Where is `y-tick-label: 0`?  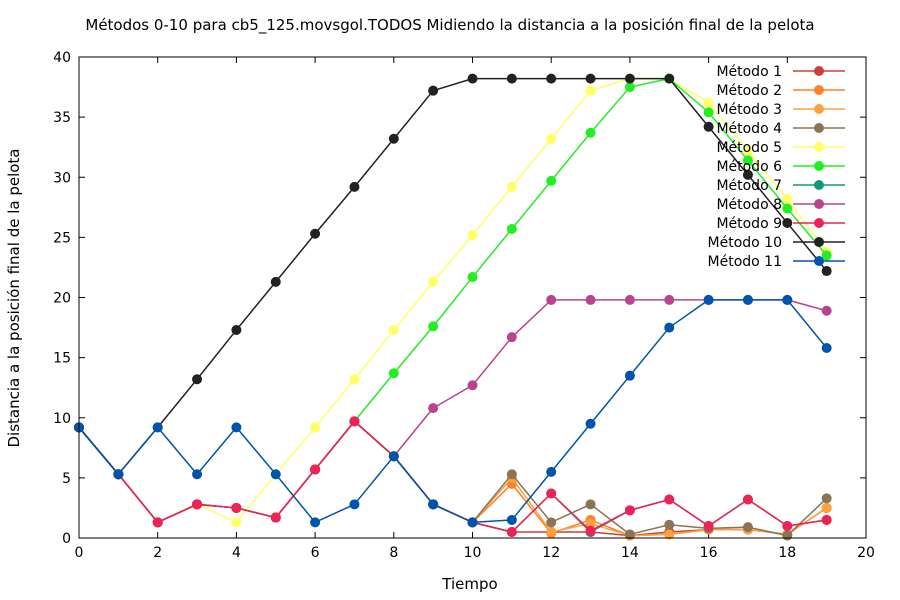
y-tick-label: 0 is located at coordinates (66, 539).